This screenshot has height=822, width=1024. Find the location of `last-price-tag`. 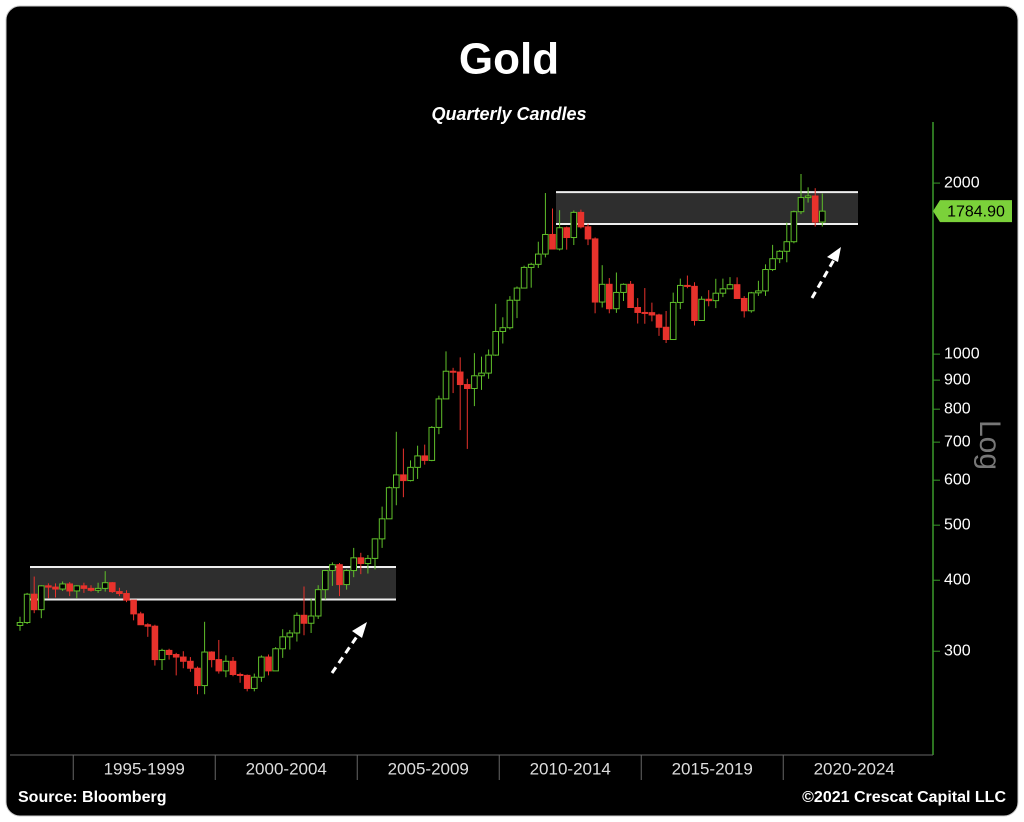

last-price-tag is located at coordinates (972, 211).